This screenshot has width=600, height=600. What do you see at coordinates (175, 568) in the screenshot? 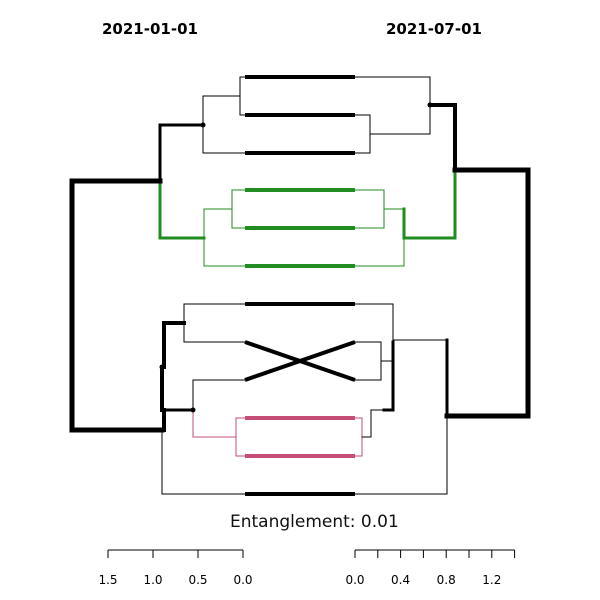
I see `left-axis: 1.5 1.0 0.5 0.0` at bounding box center [175, 568].